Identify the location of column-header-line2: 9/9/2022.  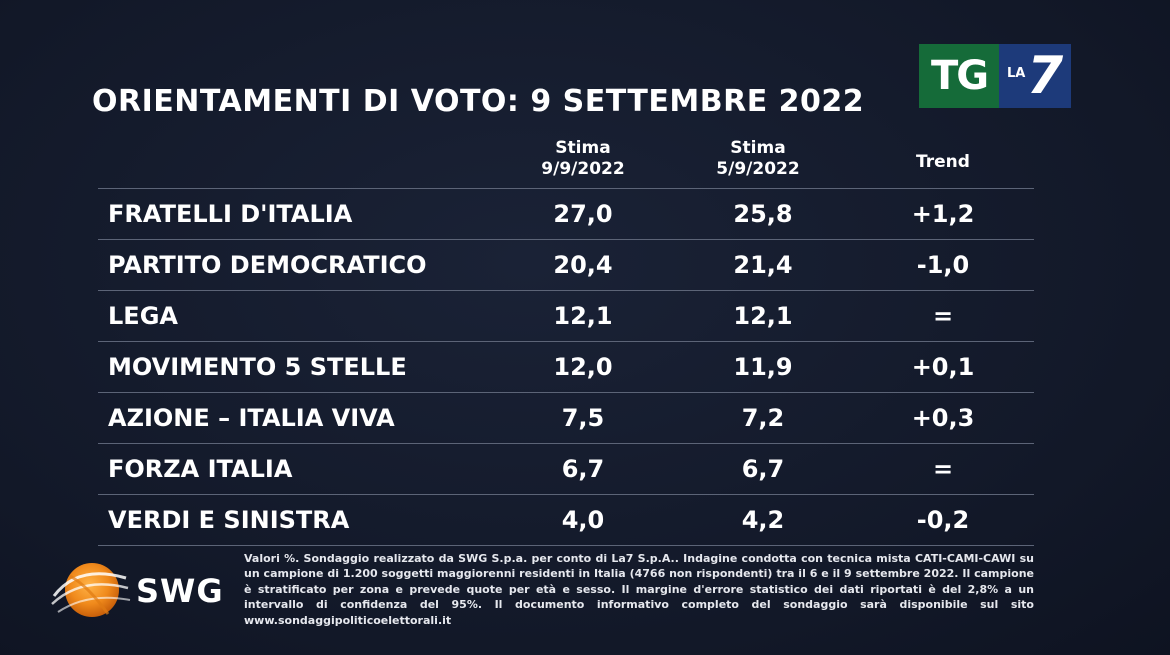
(583, 169).